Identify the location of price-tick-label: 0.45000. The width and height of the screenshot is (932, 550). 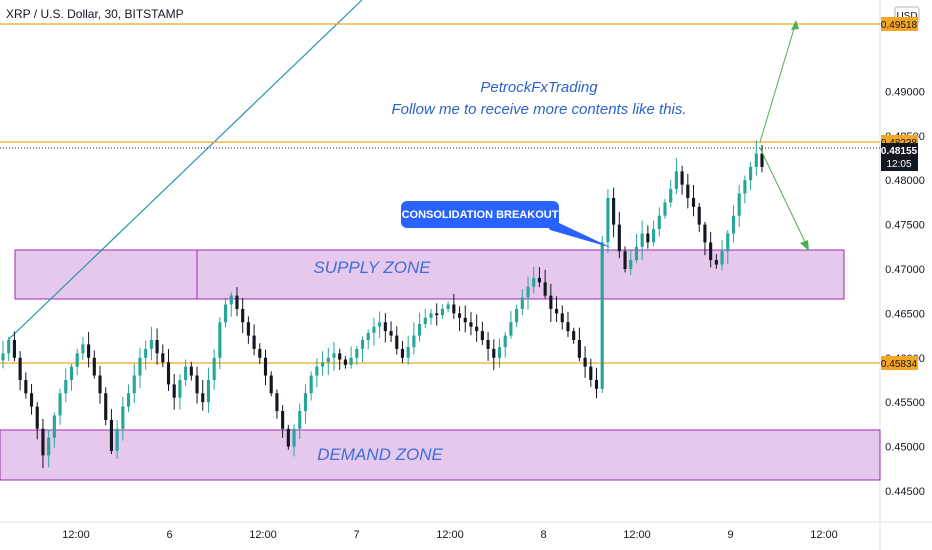
(905, 448).